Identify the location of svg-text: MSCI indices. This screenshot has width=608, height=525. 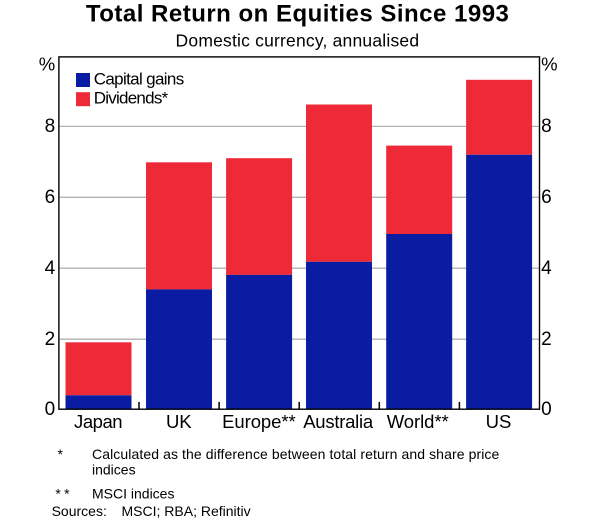
(133, 493).